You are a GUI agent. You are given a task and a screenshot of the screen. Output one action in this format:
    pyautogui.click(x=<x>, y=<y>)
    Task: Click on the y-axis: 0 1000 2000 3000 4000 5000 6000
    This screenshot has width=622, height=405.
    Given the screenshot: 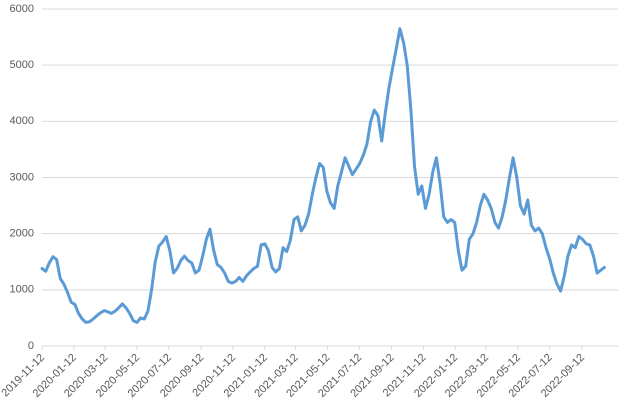 What is the action you would take?
    pyautogui.click(x=22, y=177)
    